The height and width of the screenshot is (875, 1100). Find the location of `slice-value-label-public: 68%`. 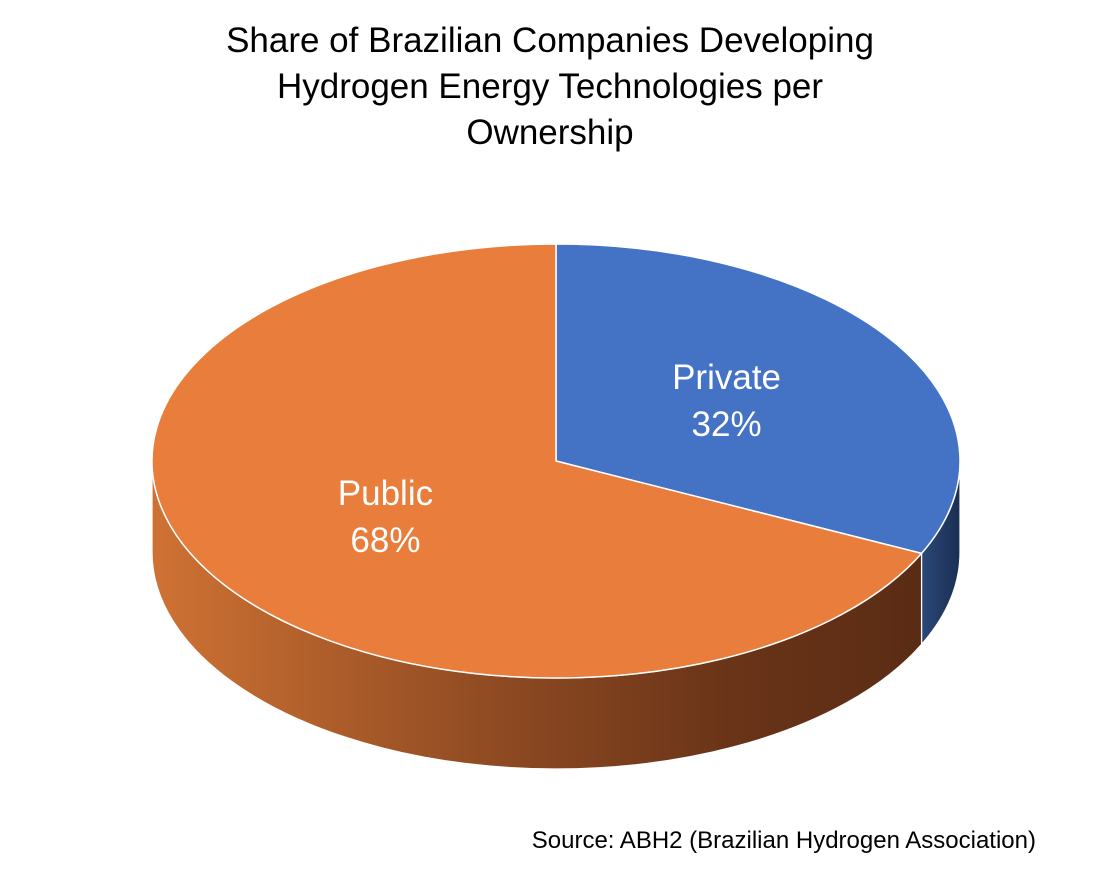

slice-value-label-public: 68% is located at coordinates (385, 540).